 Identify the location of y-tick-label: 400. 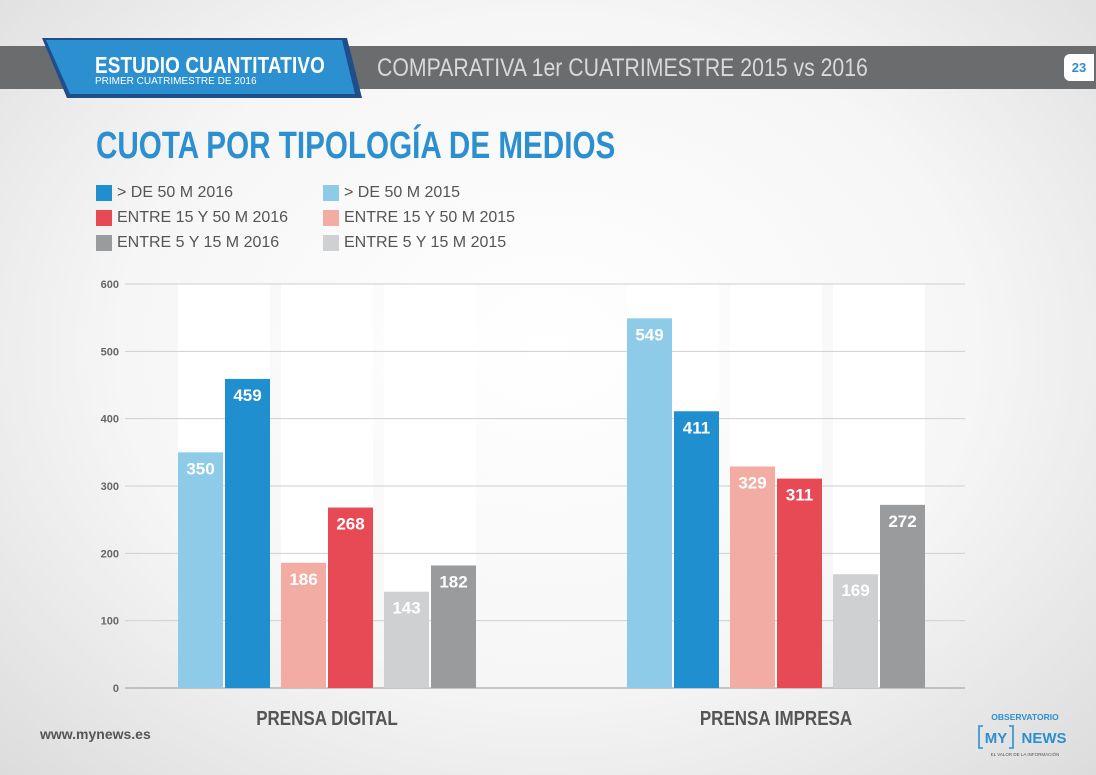
(110, 420).